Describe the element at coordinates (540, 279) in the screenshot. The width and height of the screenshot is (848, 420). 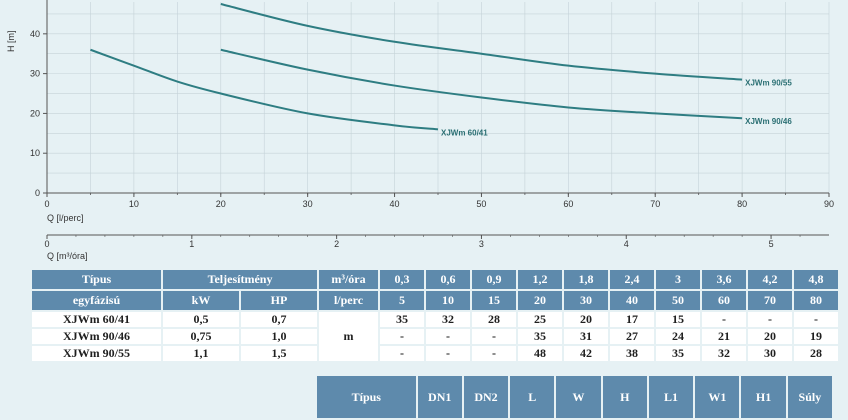
I see `flow-m3h: 1,2` at that location.